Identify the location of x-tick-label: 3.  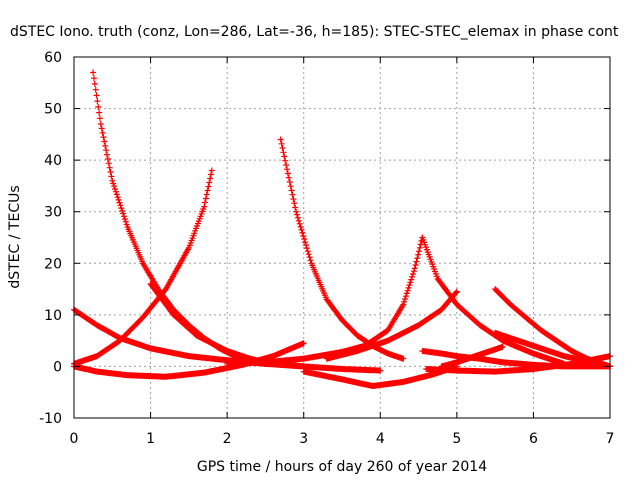
(303, 439).